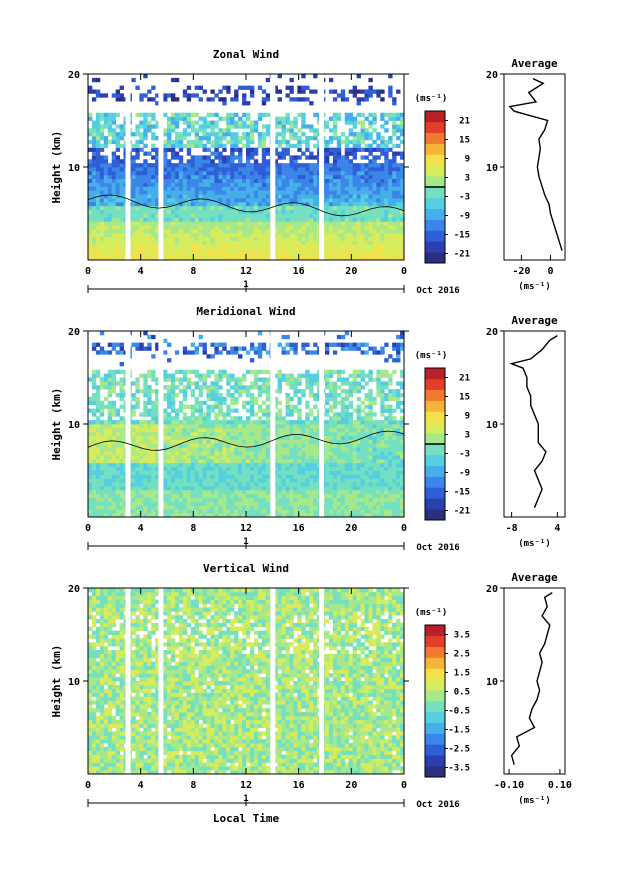 The image size is (627, 873). I want to click on x-tick-label: 16, so click(299, 271).